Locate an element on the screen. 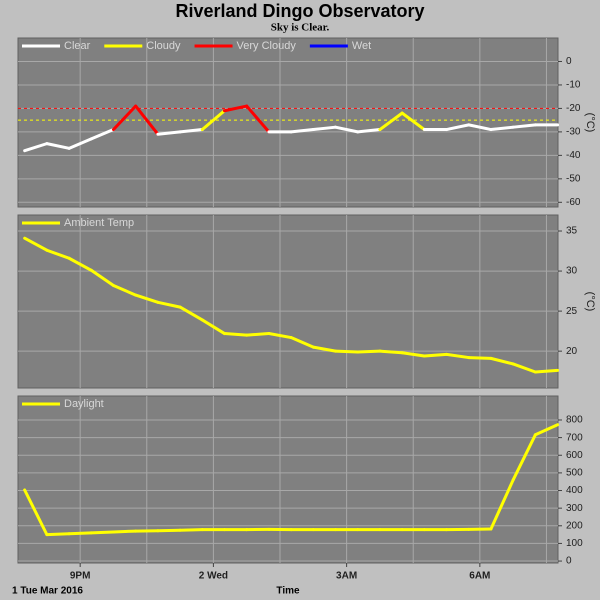 The image size is (600, 600). y-tick-label: 600 is located at coordinates (574, 455).